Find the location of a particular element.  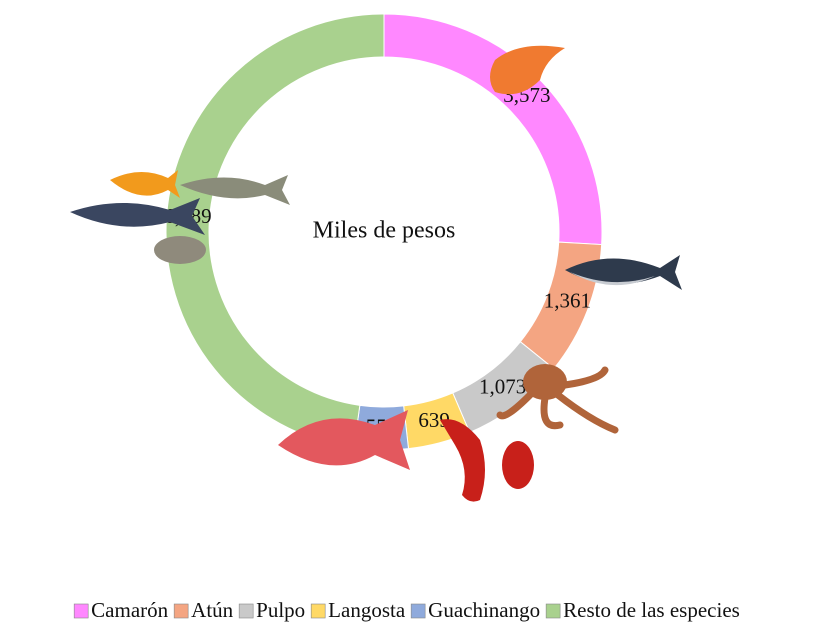

octopus-icon is located at coordinates (545, 382).